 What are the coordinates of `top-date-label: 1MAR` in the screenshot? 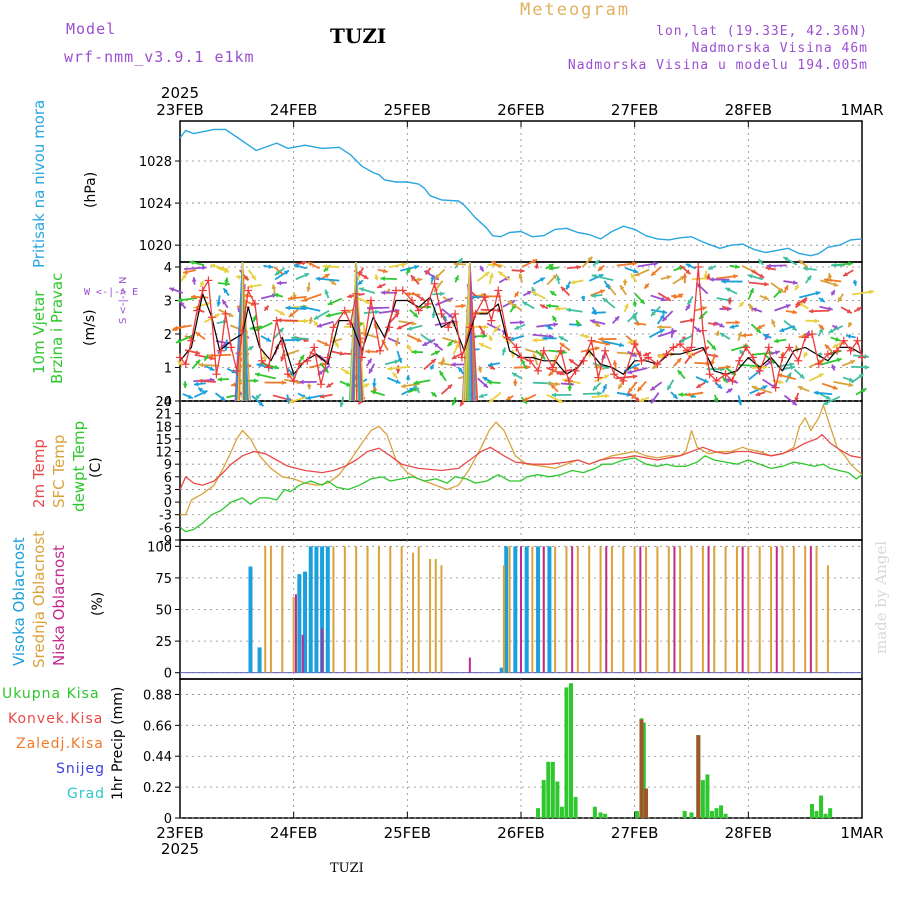 It's located at (861, 110).